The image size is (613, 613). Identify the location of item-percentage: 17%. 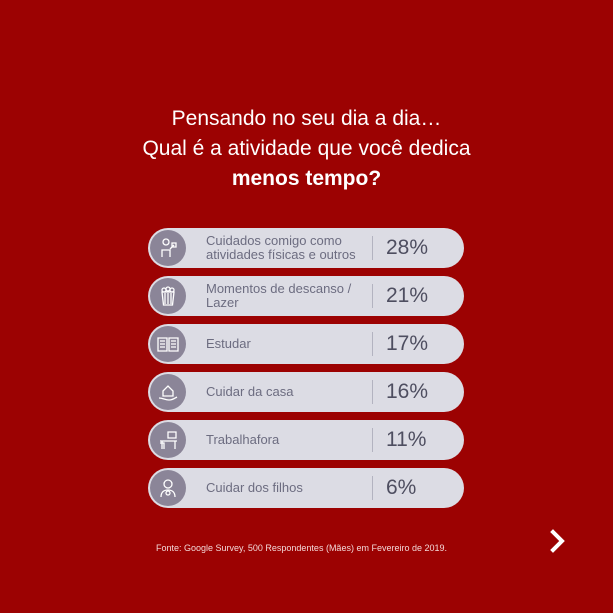
(407, 343).